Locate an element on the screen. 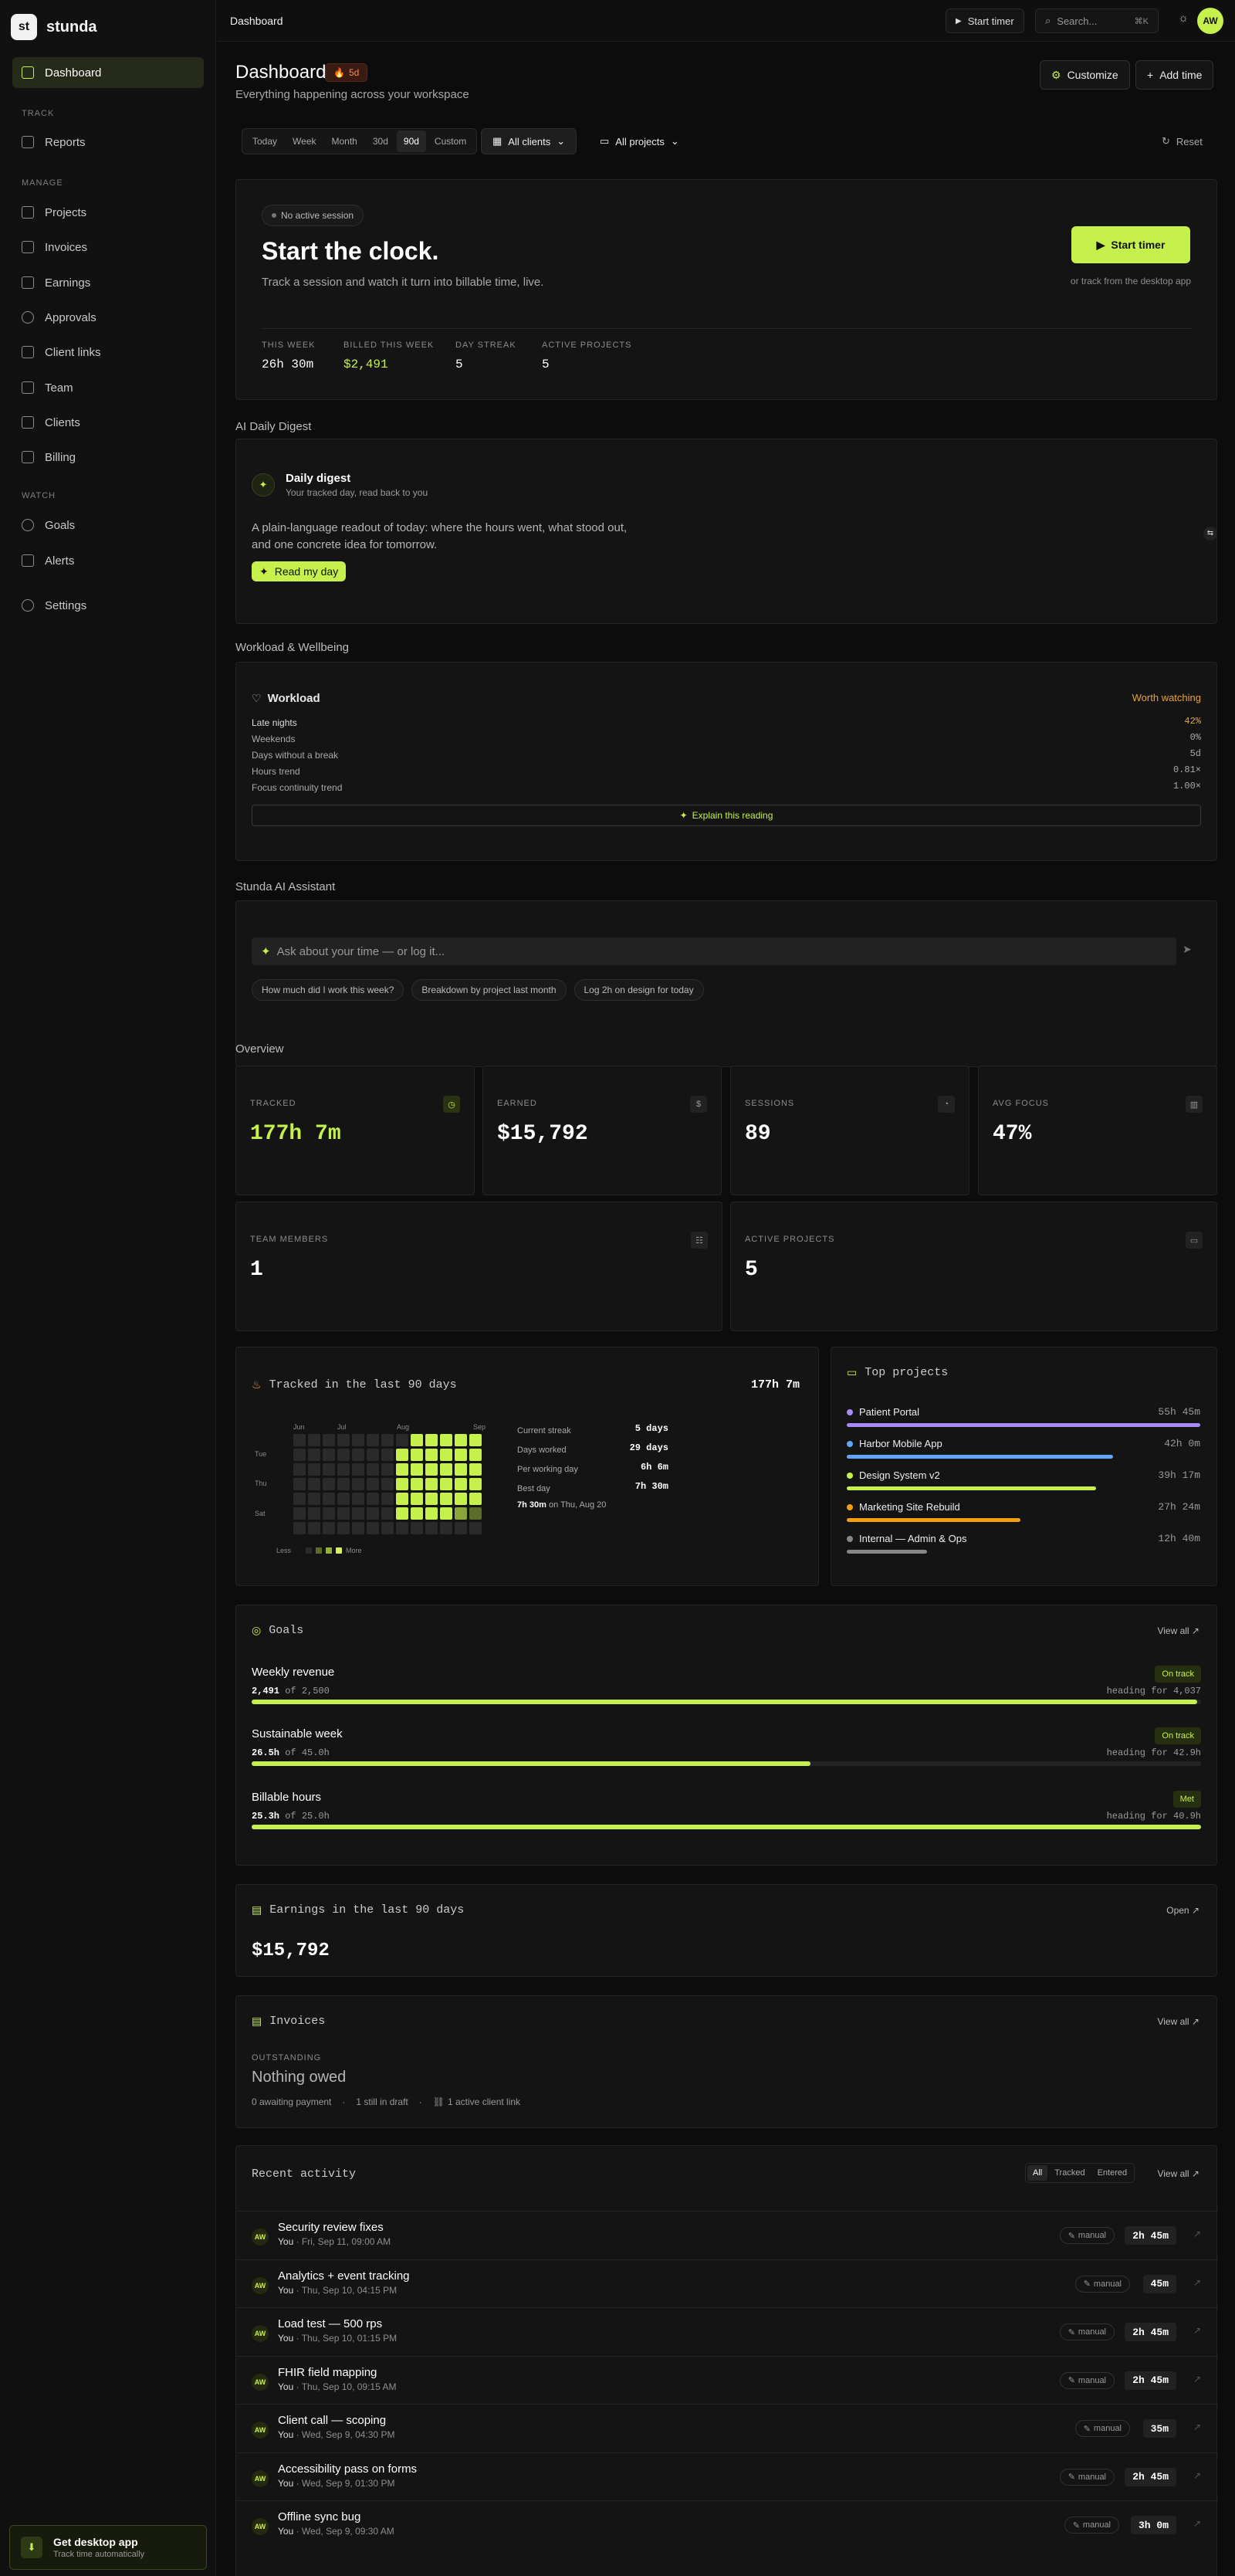  range-30d: 30d is located at coordinates (380, 141).